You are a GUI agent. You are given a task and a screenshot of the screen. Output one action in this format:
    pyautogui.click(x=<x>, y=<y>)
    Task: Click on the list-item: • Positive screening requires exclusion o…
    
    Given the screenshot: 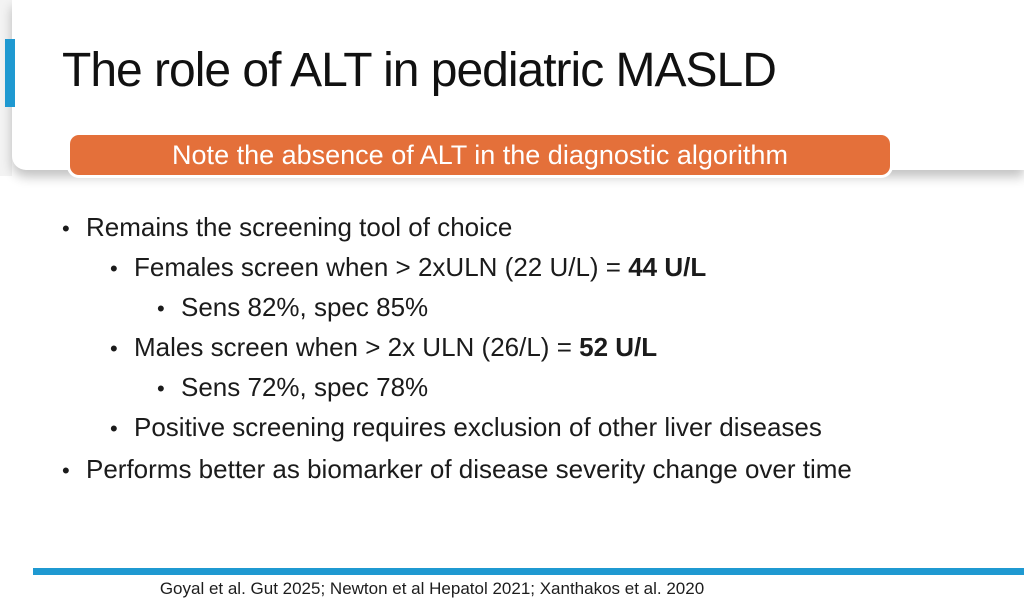 What is the action you would take?
    pyautogui.click(x=512, y=427)
    